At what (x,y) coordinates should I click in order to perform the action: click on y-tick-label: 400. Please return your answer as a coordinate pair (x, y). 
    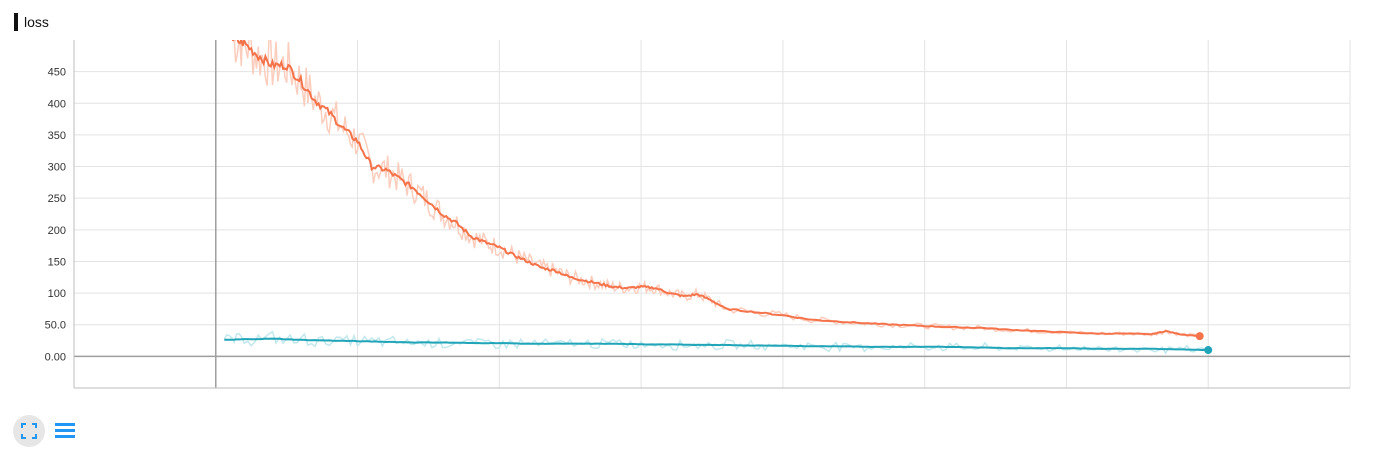
    Looking at the image, I should click on (57, 104).